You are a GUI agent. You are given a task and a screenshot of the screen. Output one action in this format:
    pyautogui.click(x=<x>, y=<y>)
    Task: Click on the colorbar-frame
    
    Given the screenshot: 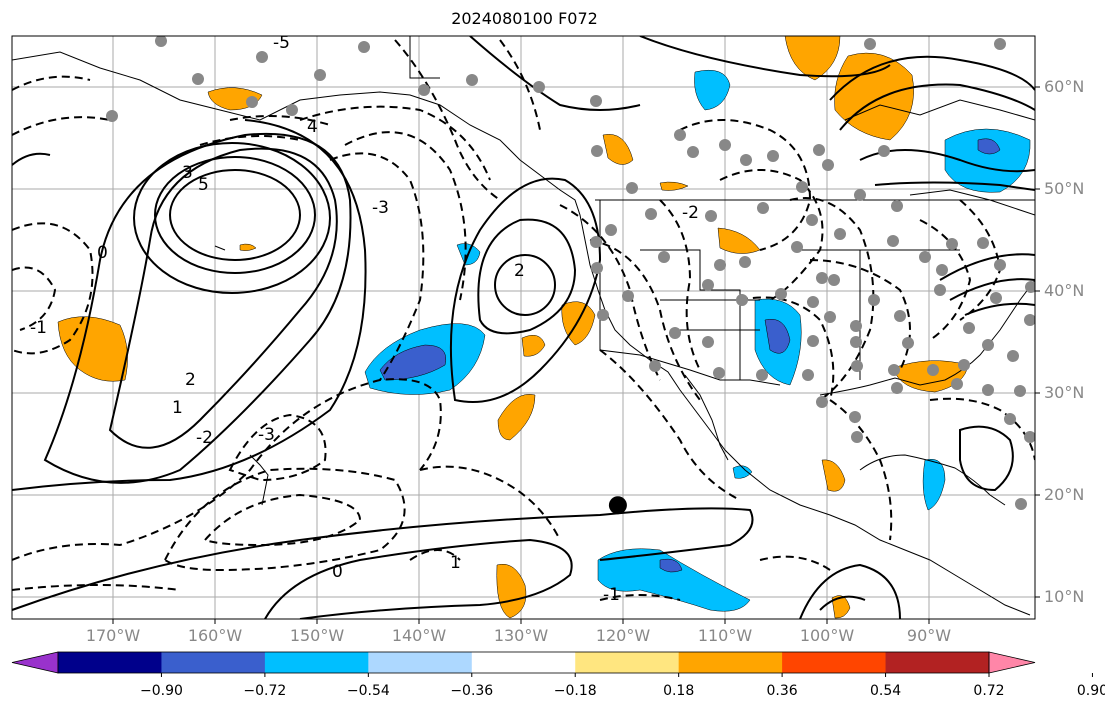 What is the action you would take?
    pyautogui.click(x=523, y=662)
    